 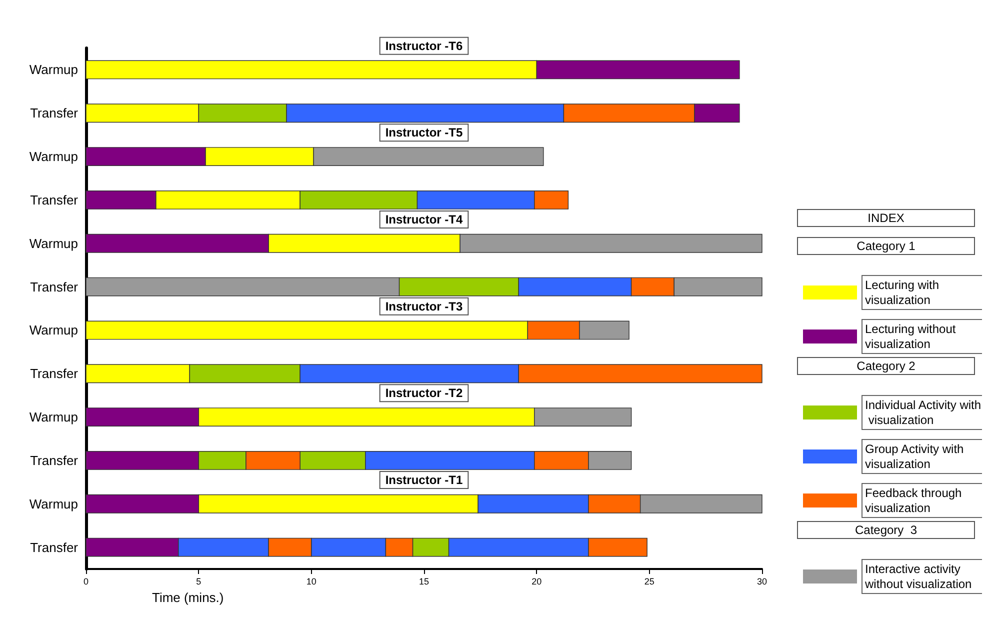 I want to click on x-tick-label: 10, so click(x=311, y=581).